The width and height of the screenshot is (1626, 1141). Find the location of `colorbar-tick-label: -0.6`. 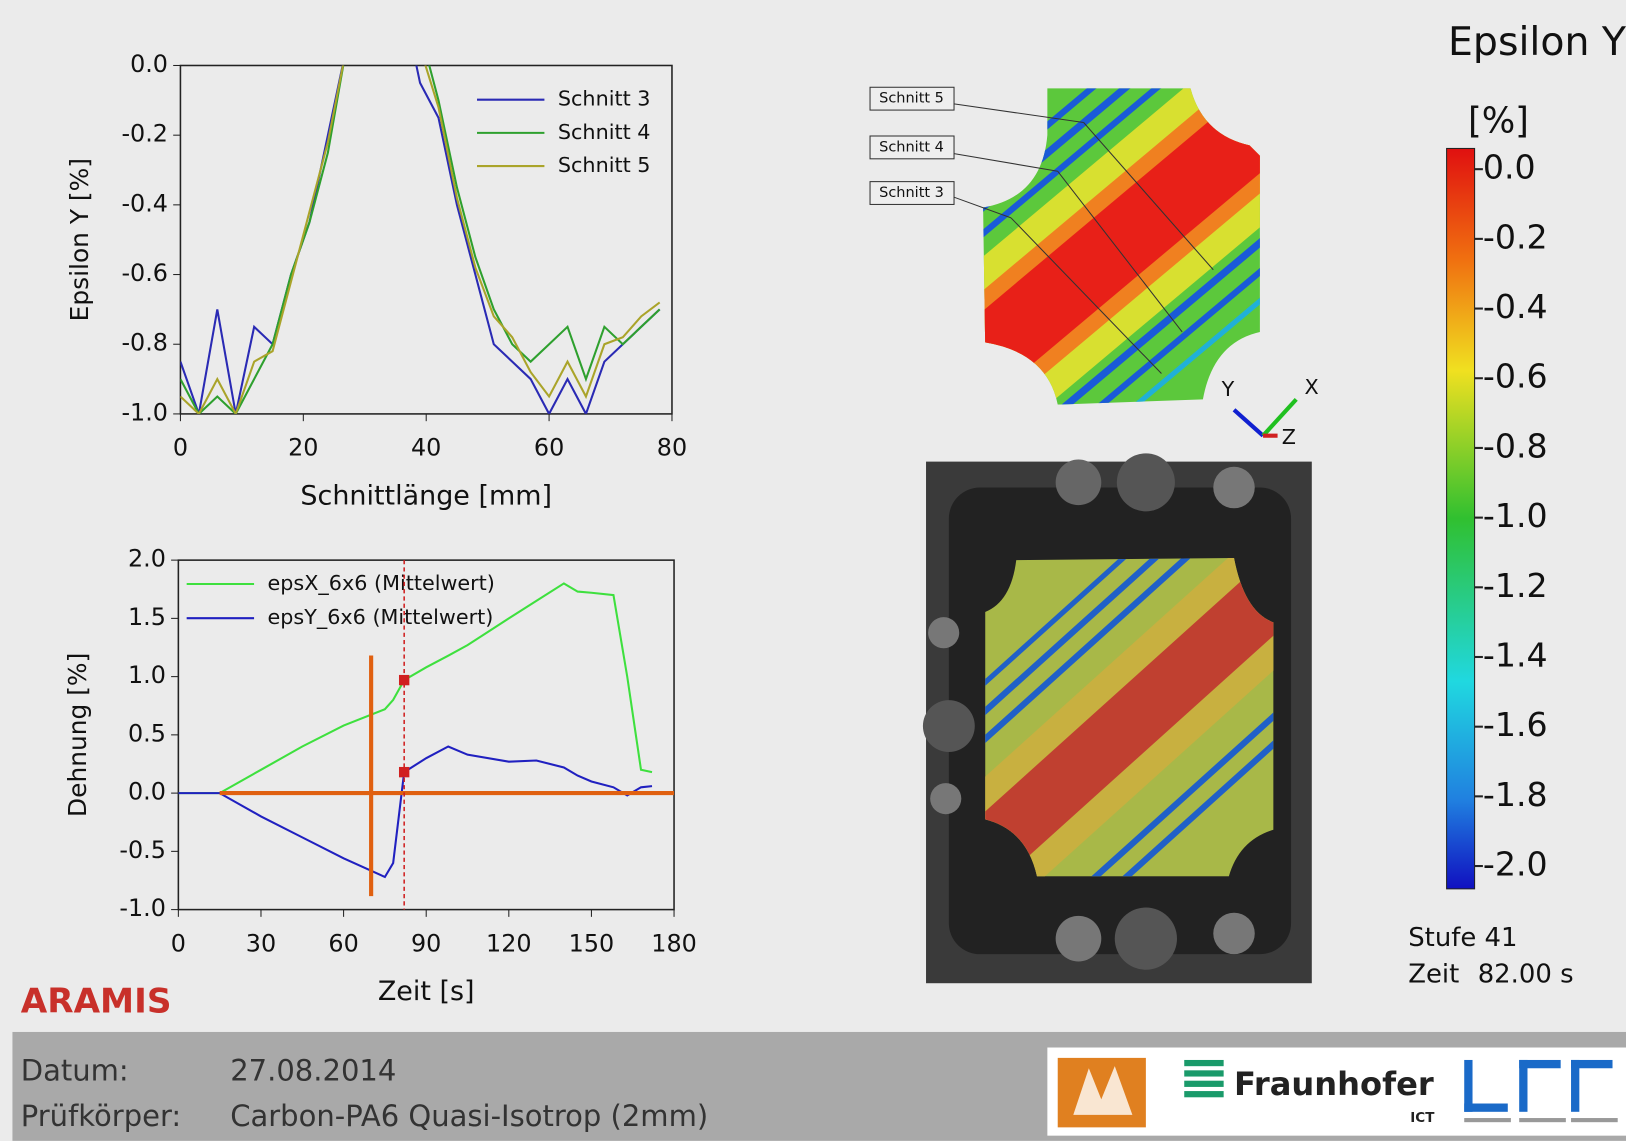

colorbar-tick-label: -0.6 is located at coordinates (1515, 376).